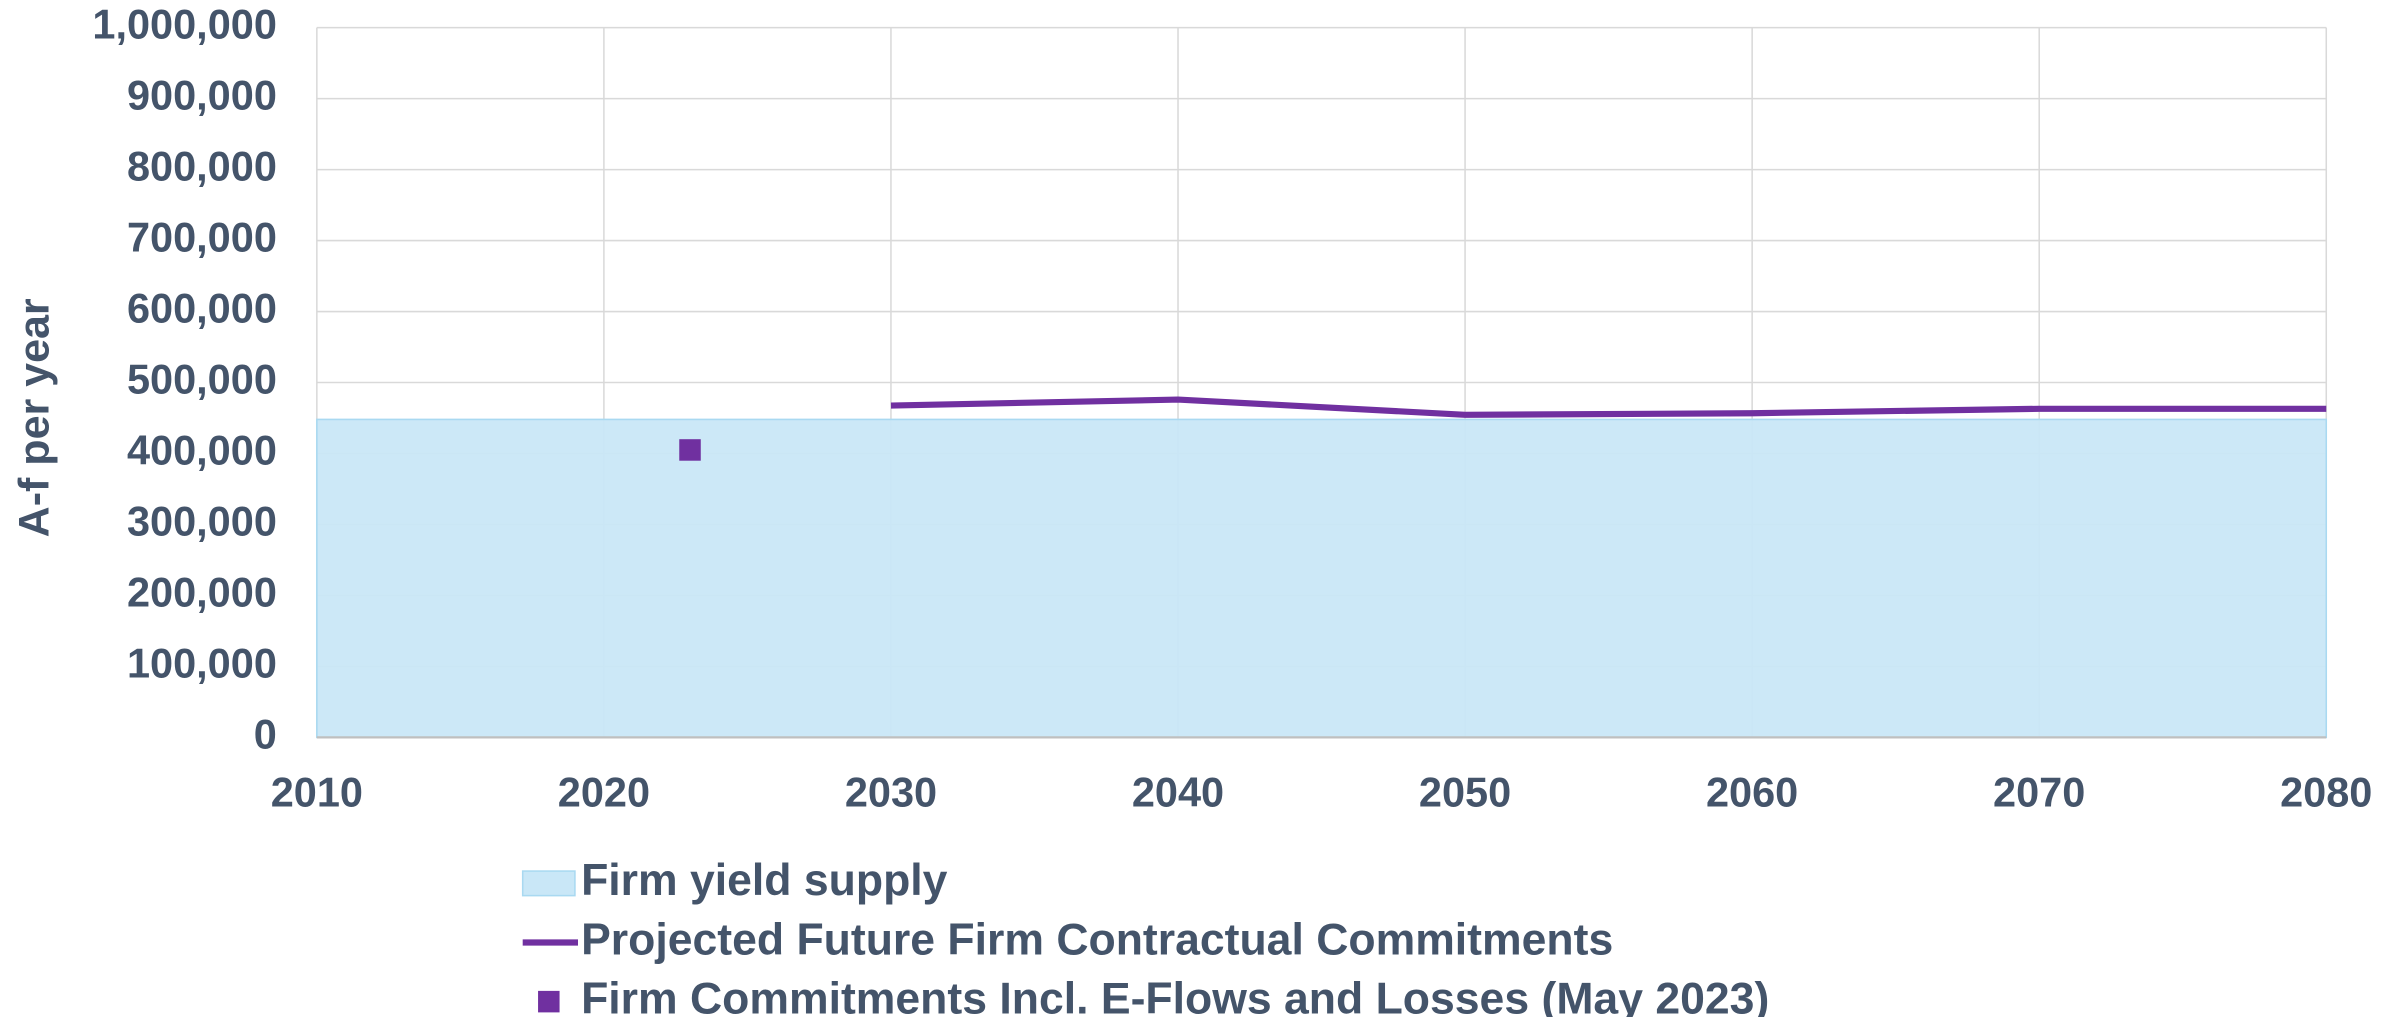  What do you see at coordinates (202, 591) in the screenshot?
I see `y-tick-label: 200,000` at bounding box center [202, 591].